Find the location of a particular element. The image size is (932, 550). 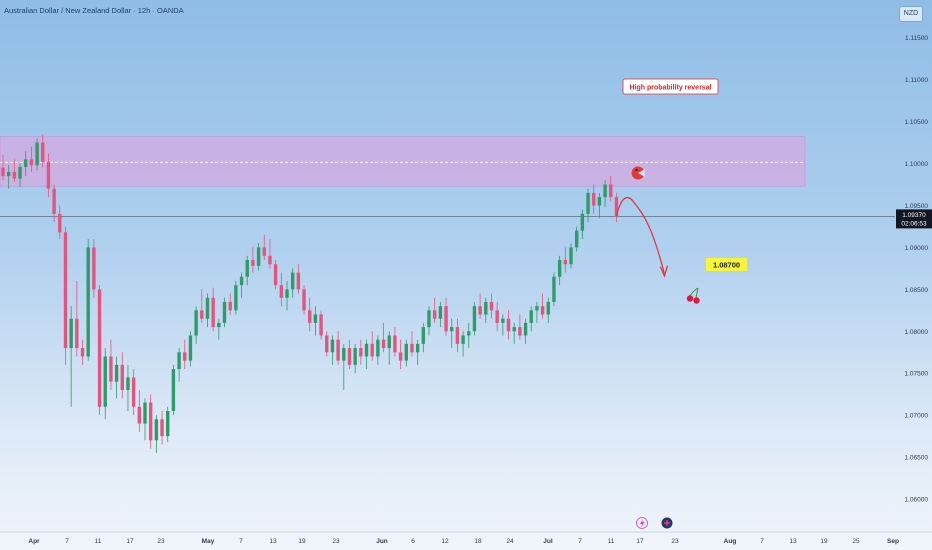

reversal-annotation: High probability reversal is located at coordinates (670, 86).